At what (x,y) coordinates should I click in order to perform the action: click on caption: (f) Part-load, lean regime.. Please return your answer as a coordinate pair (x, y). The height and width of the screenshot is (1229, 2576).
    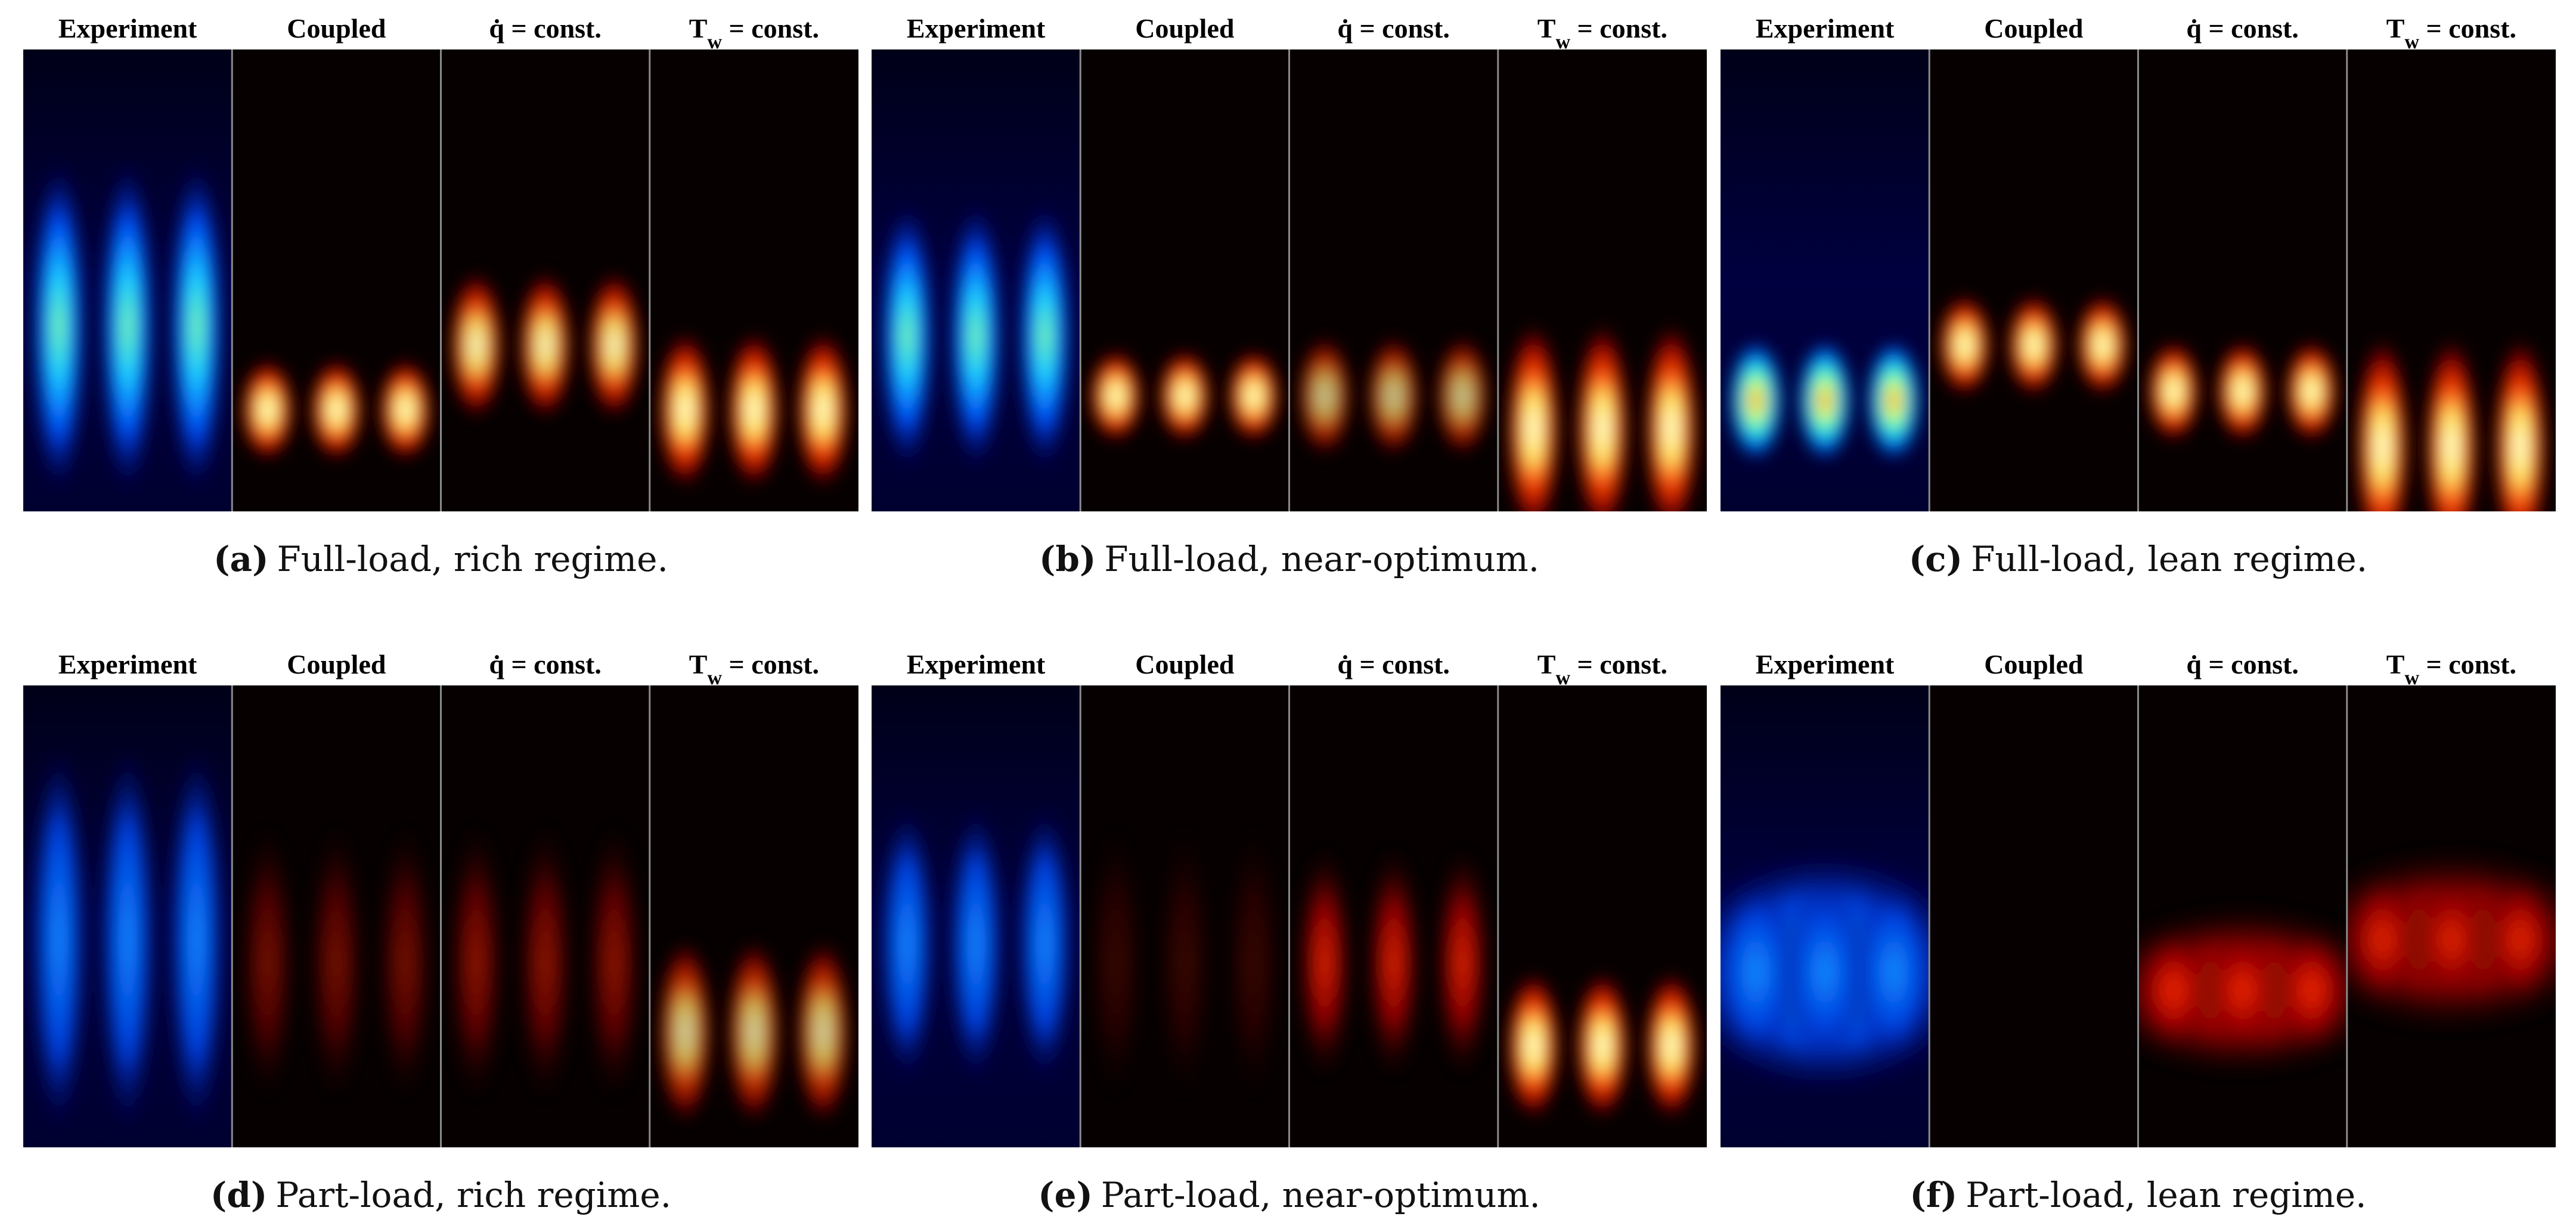
    Looking at the image, I should click on (2137, 1195).